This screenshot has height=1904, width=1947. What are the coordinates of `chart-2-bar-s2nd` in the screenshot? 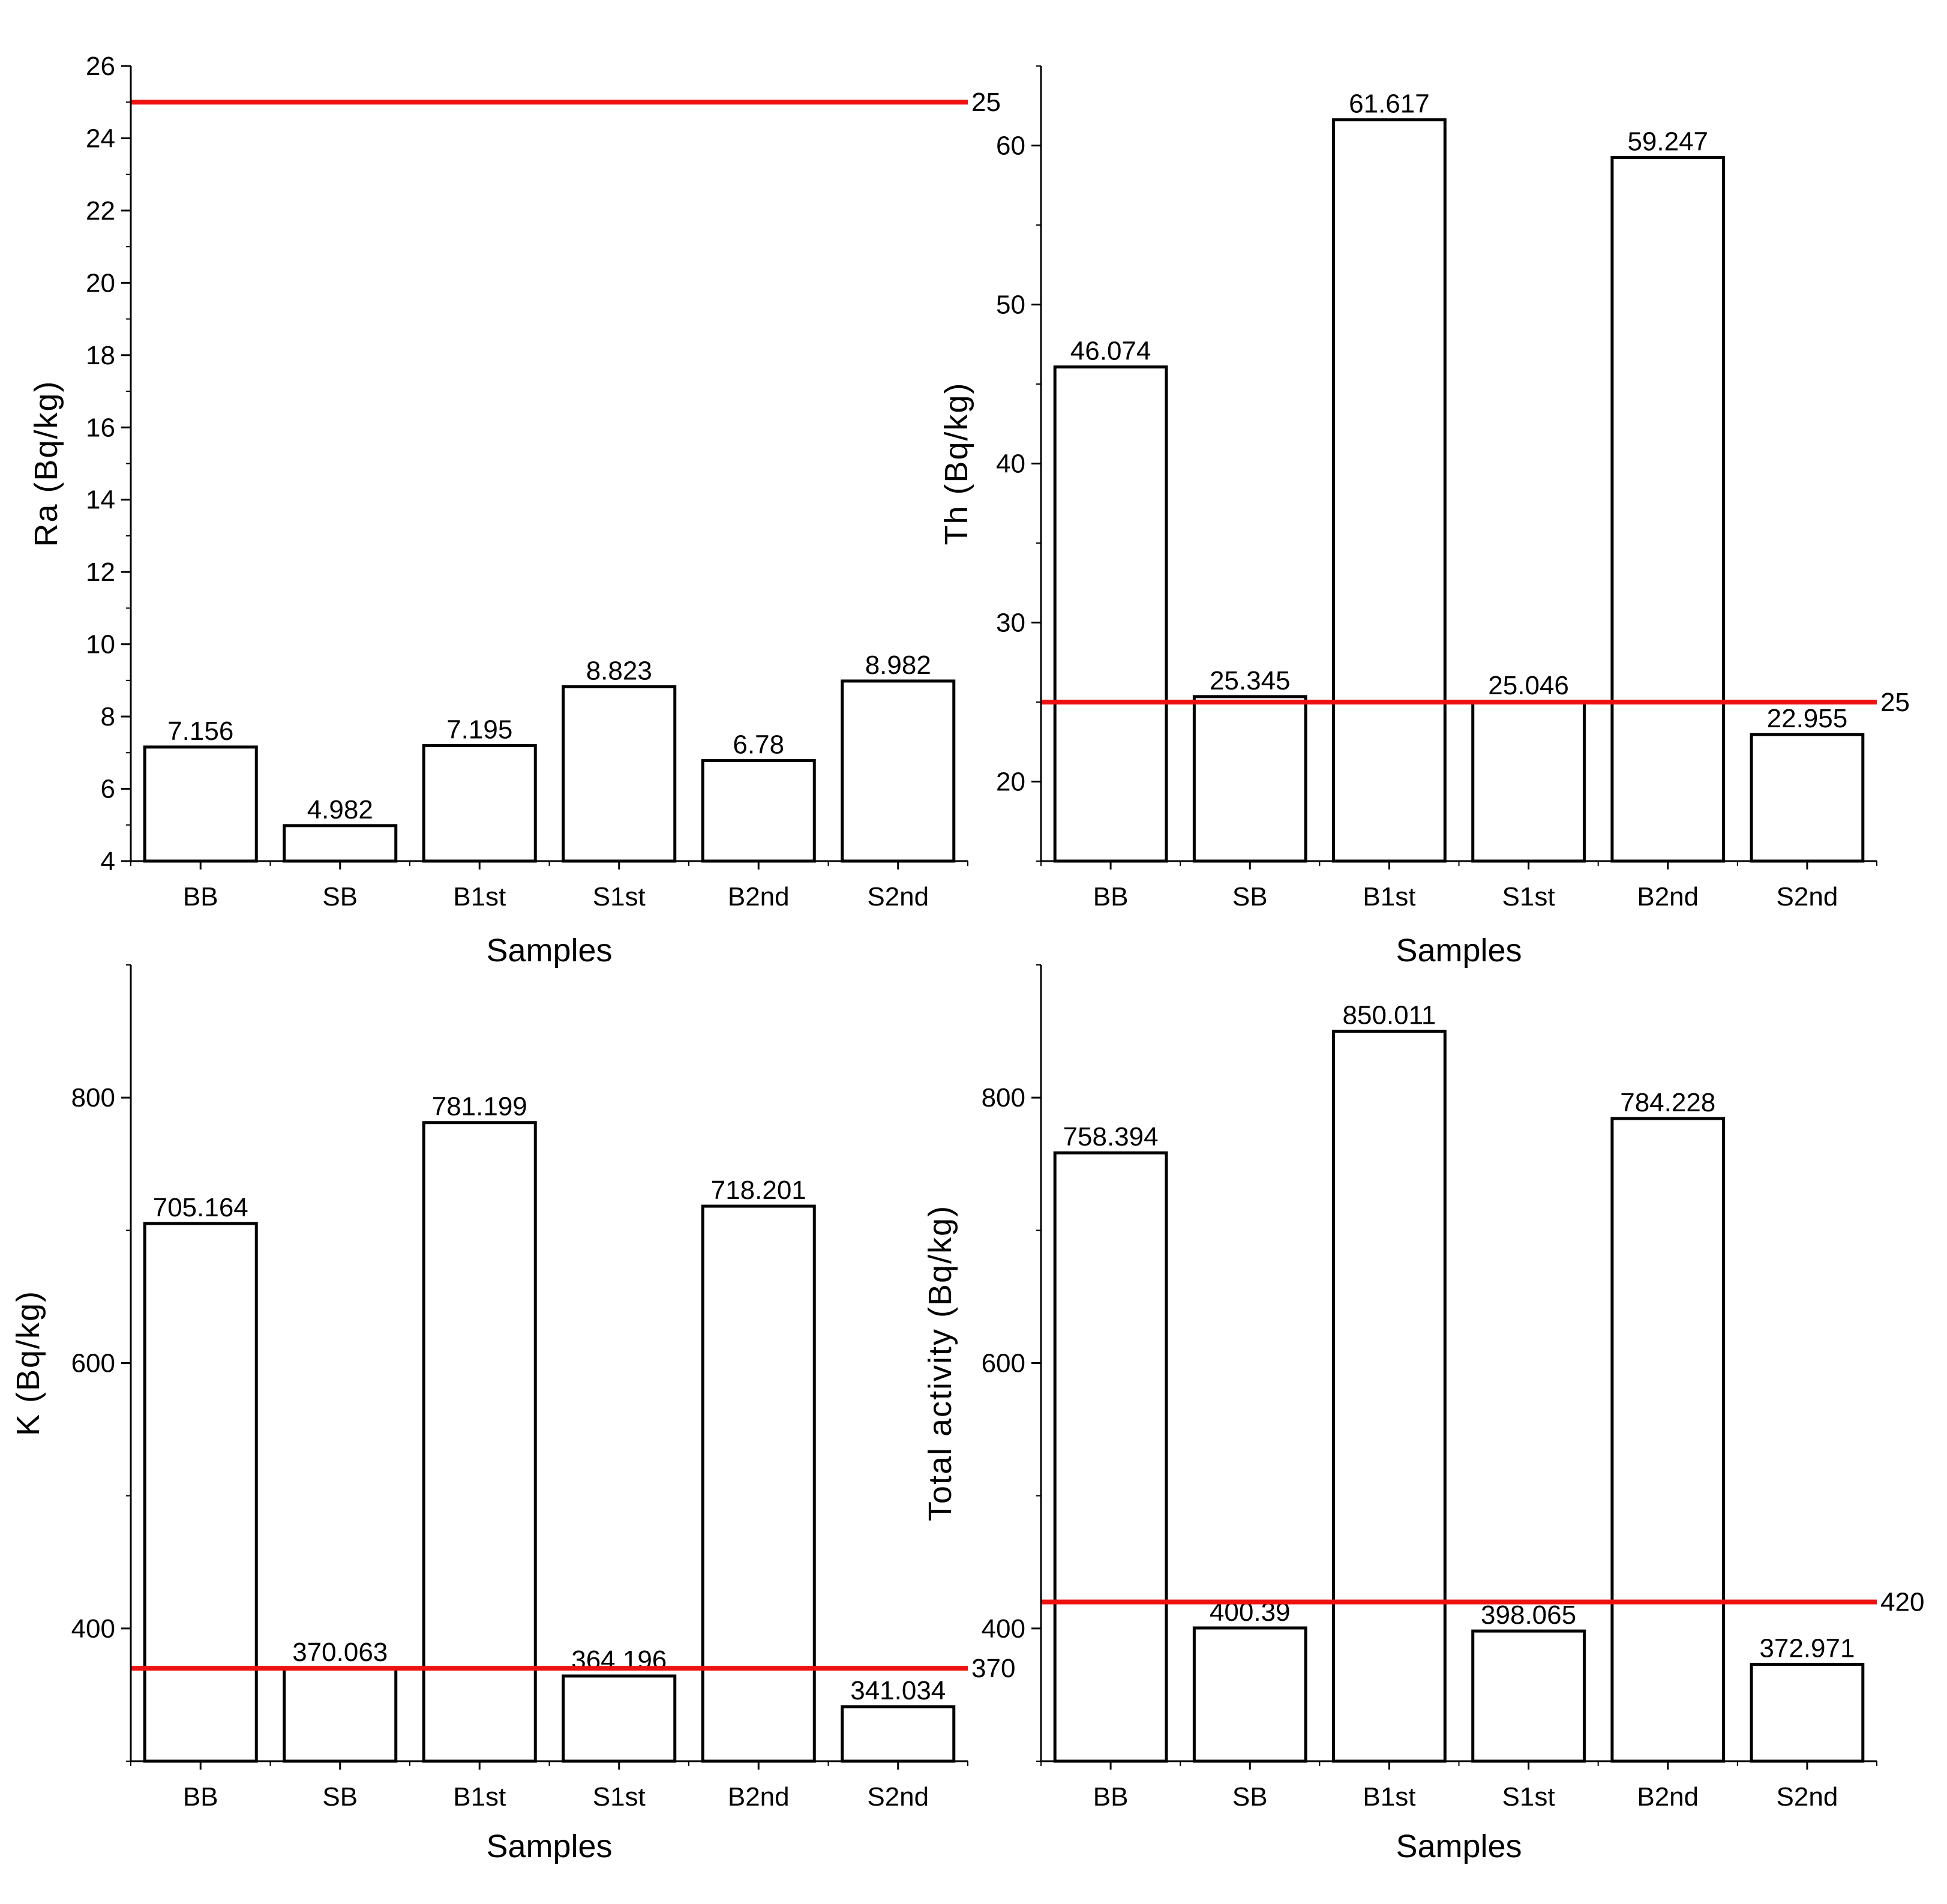 It's located at (898, 1734).